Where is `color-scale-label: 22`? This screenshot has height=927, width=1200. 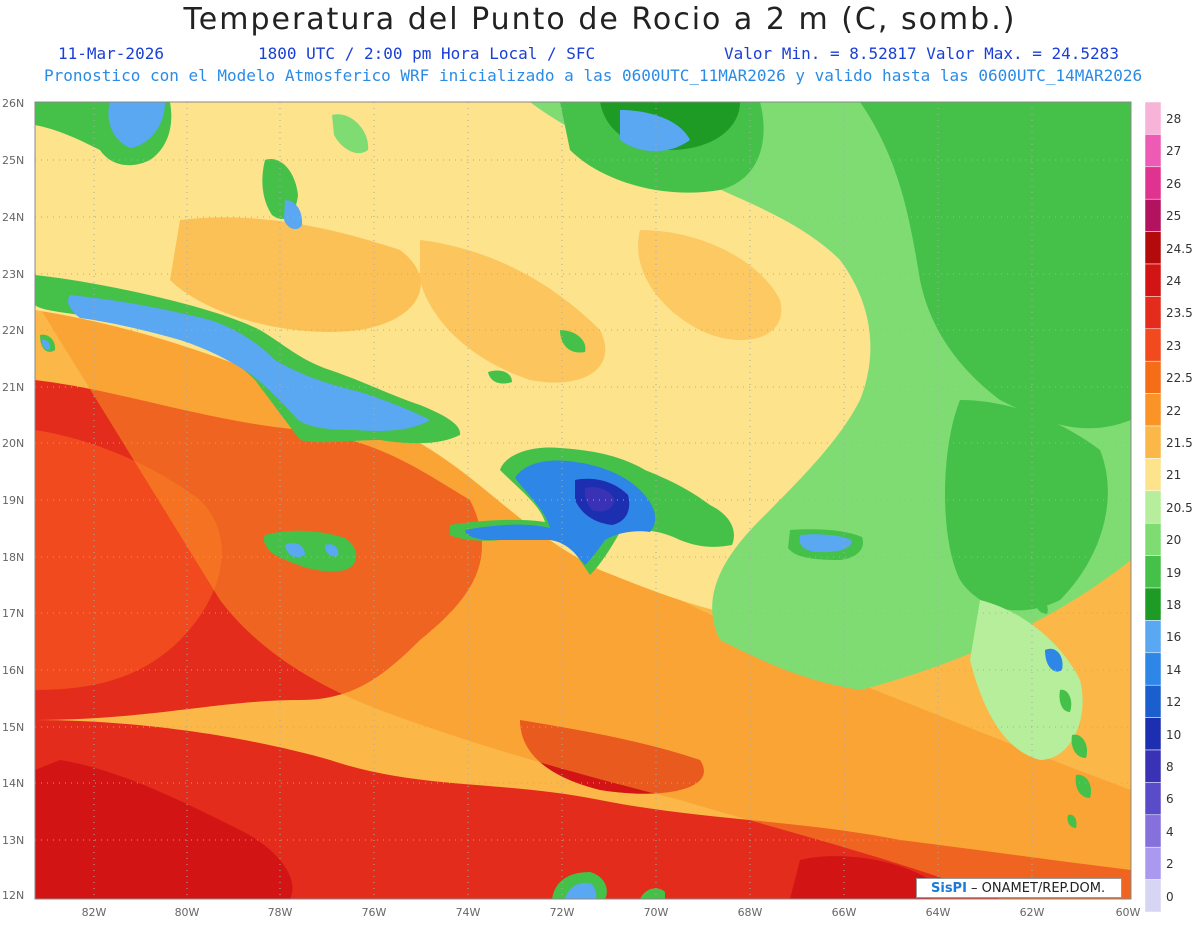
color-scale-label: 22 is located at coordinates (1174, 410).